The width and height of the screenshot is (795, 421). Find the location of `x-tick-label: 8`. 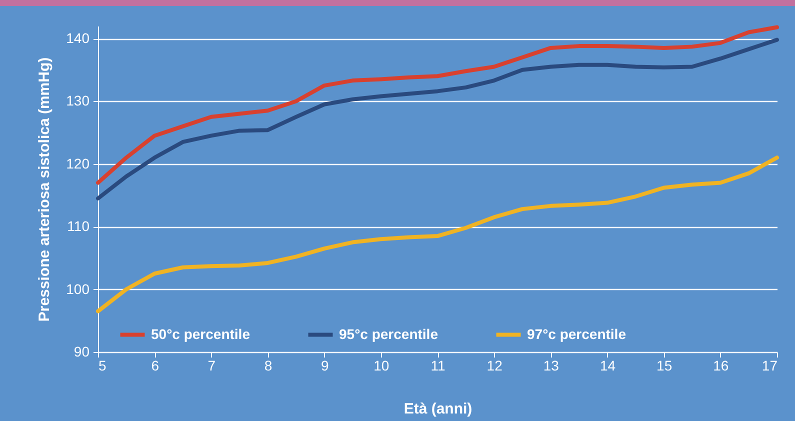

x-tick-label: 8 is located at coordinates (268, 366).